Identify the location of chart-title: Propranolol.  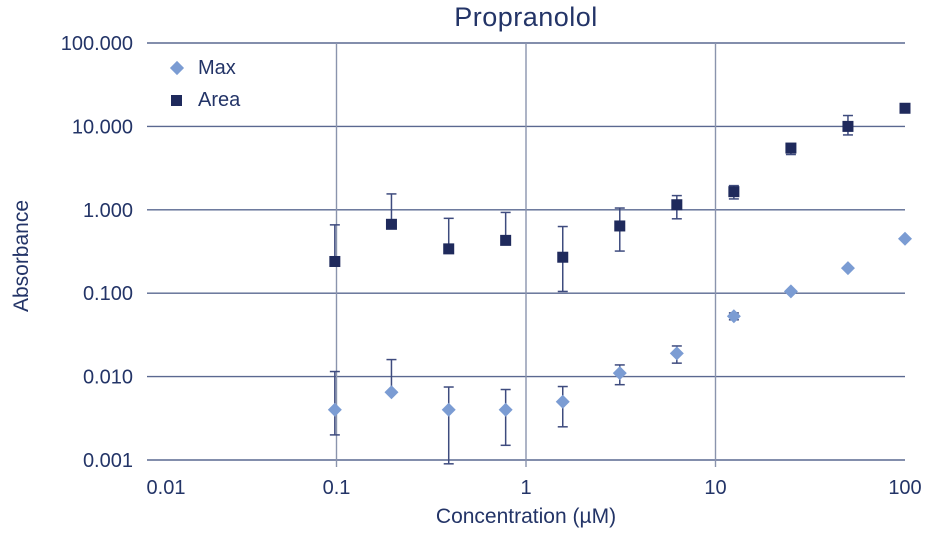
(526, 17).